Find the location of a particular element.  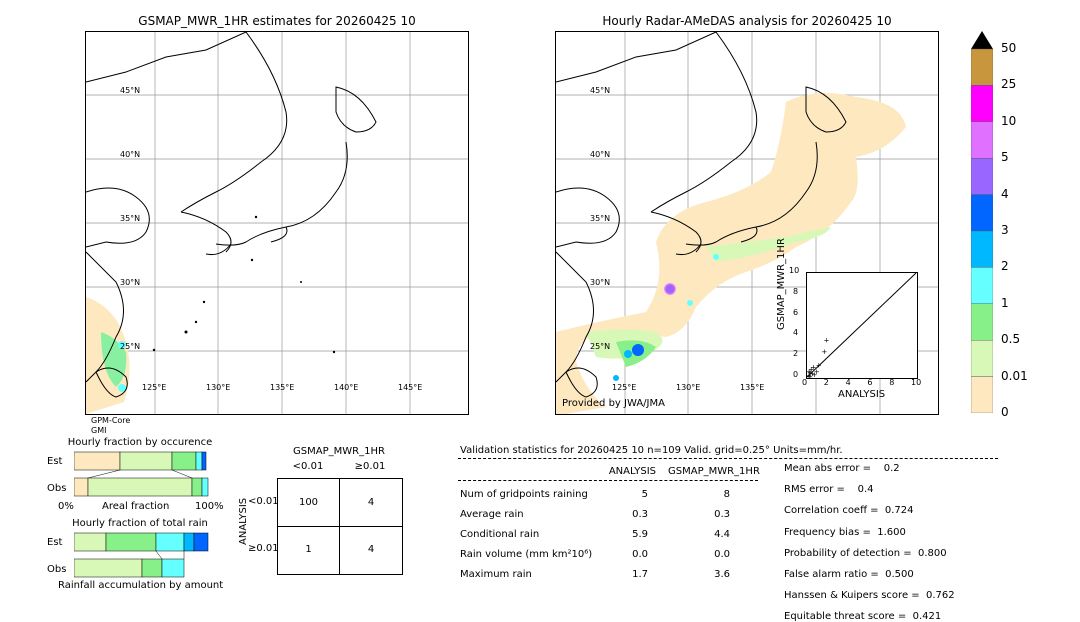

scatter-ytick: 8 is located at coordinates (796, 291).